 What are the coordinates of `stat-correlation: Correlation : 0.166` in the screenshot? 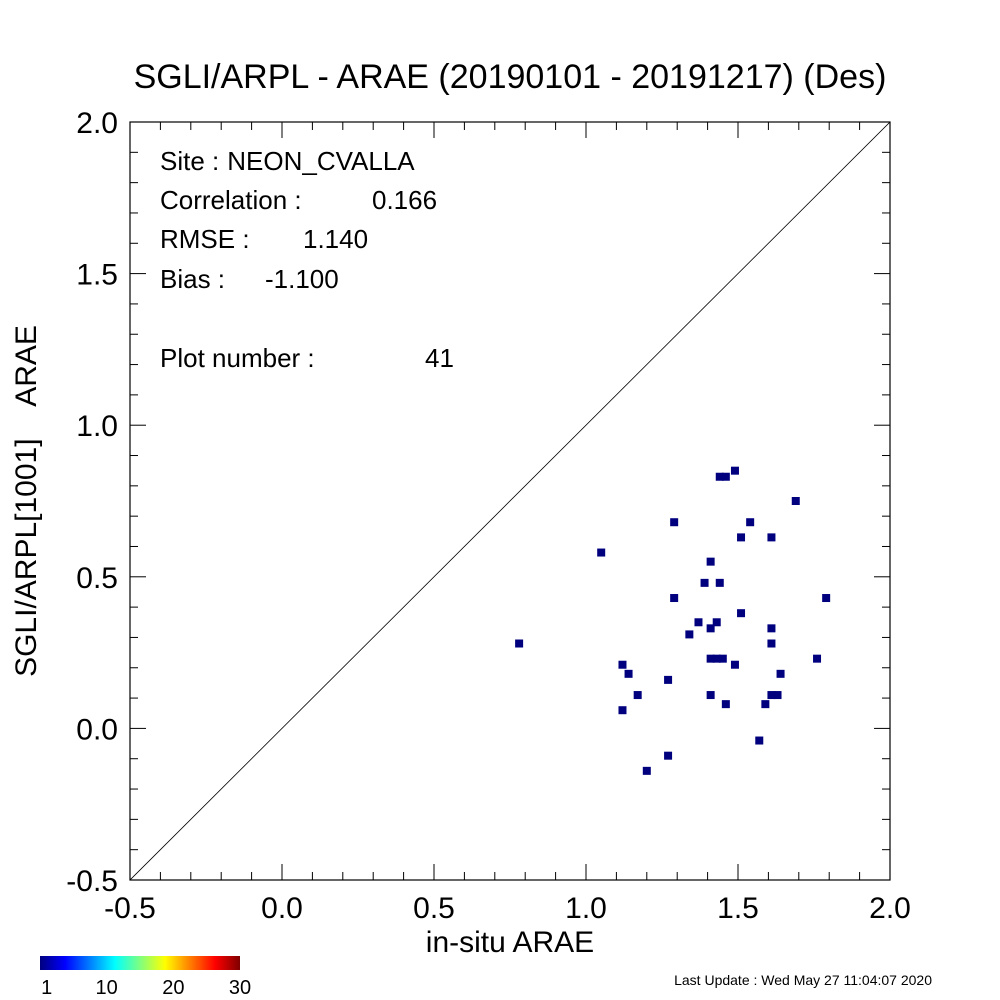 It's located at (298, 200).